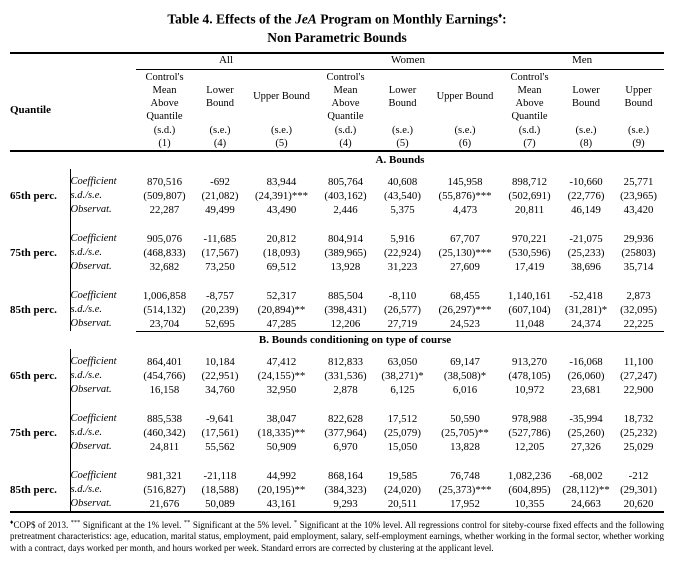 The image size is (674, 583). I want to click on stat-label: Coefficient, so click(102, 418).